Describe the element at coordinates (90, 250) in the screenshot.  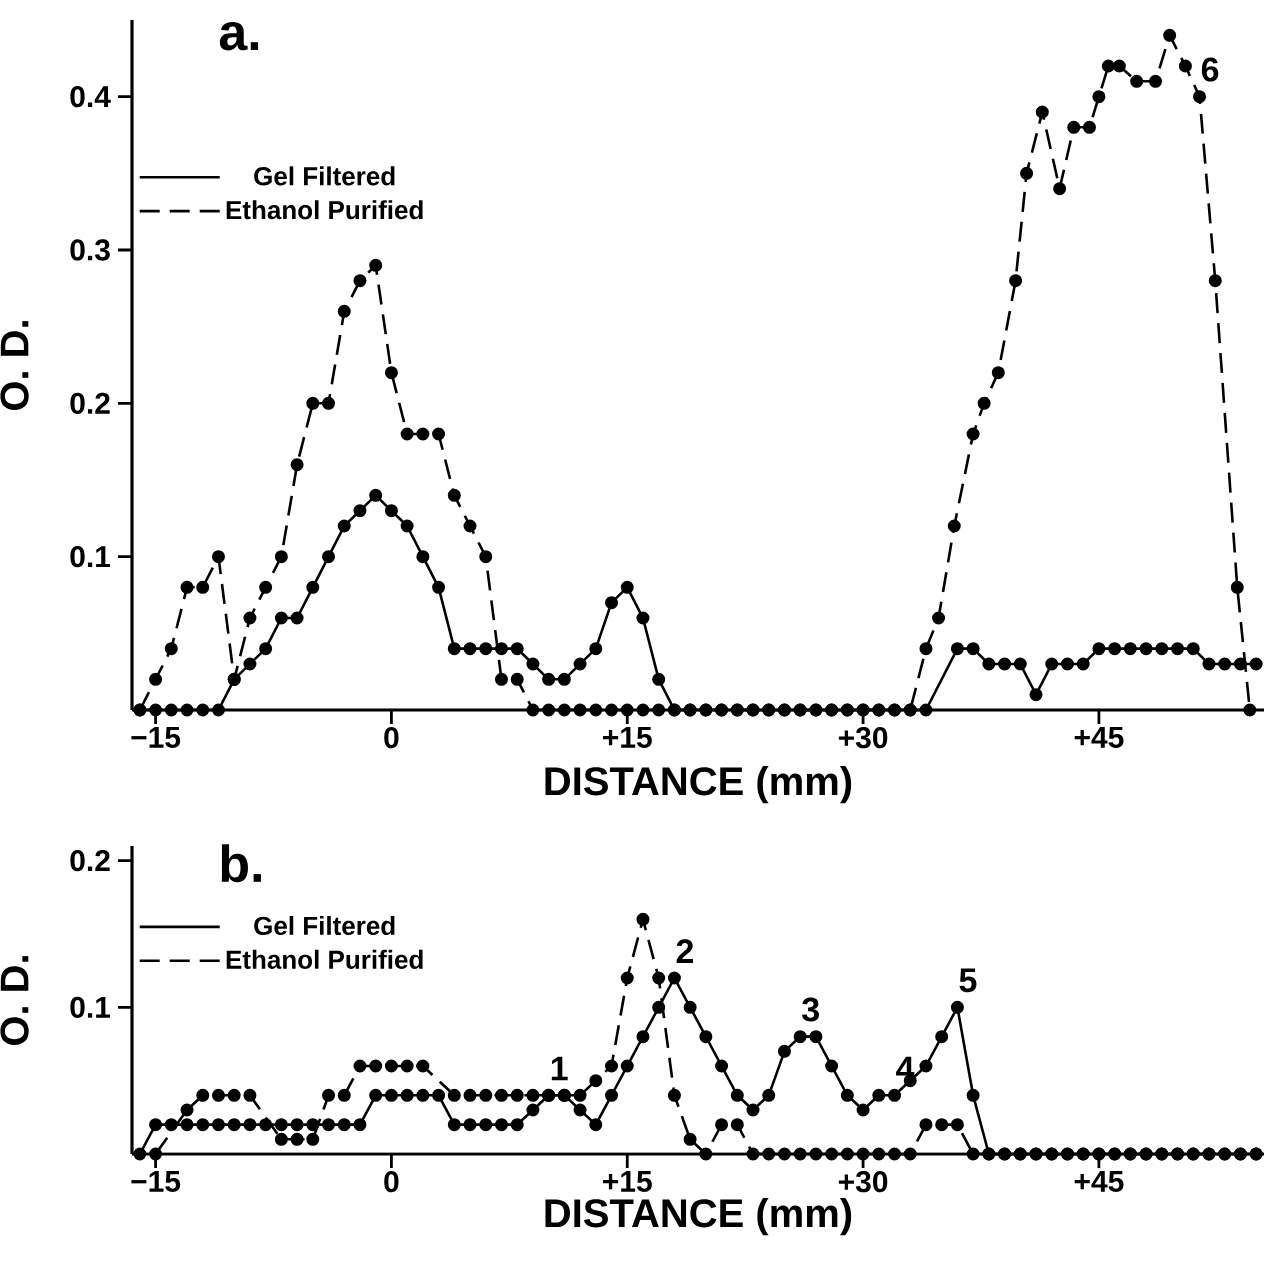
I see `y-tick-label: 0.3` at that location.